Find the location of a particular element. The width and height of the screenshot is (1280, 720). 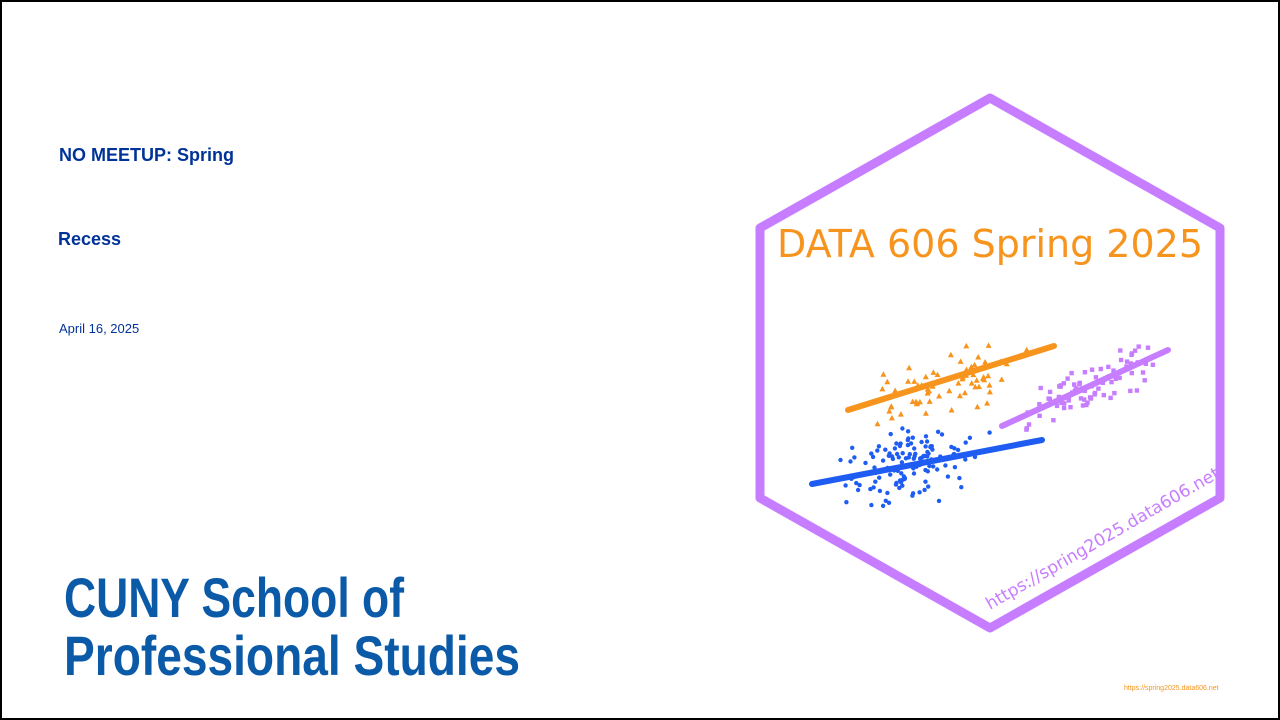

footer-url: https://spring2025.data606.net is located at coordinates (1171, 688).